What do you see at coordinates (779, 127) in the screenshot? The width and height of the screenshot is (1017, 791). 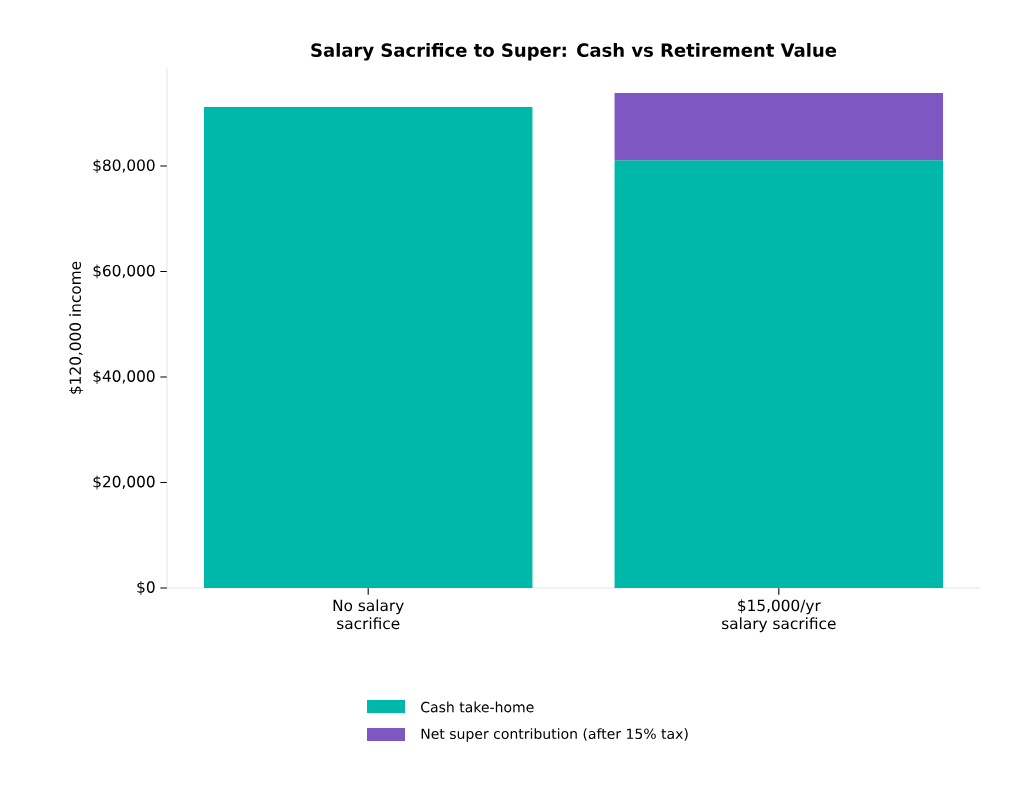 I see `bar` at bounding box center [779, 127].